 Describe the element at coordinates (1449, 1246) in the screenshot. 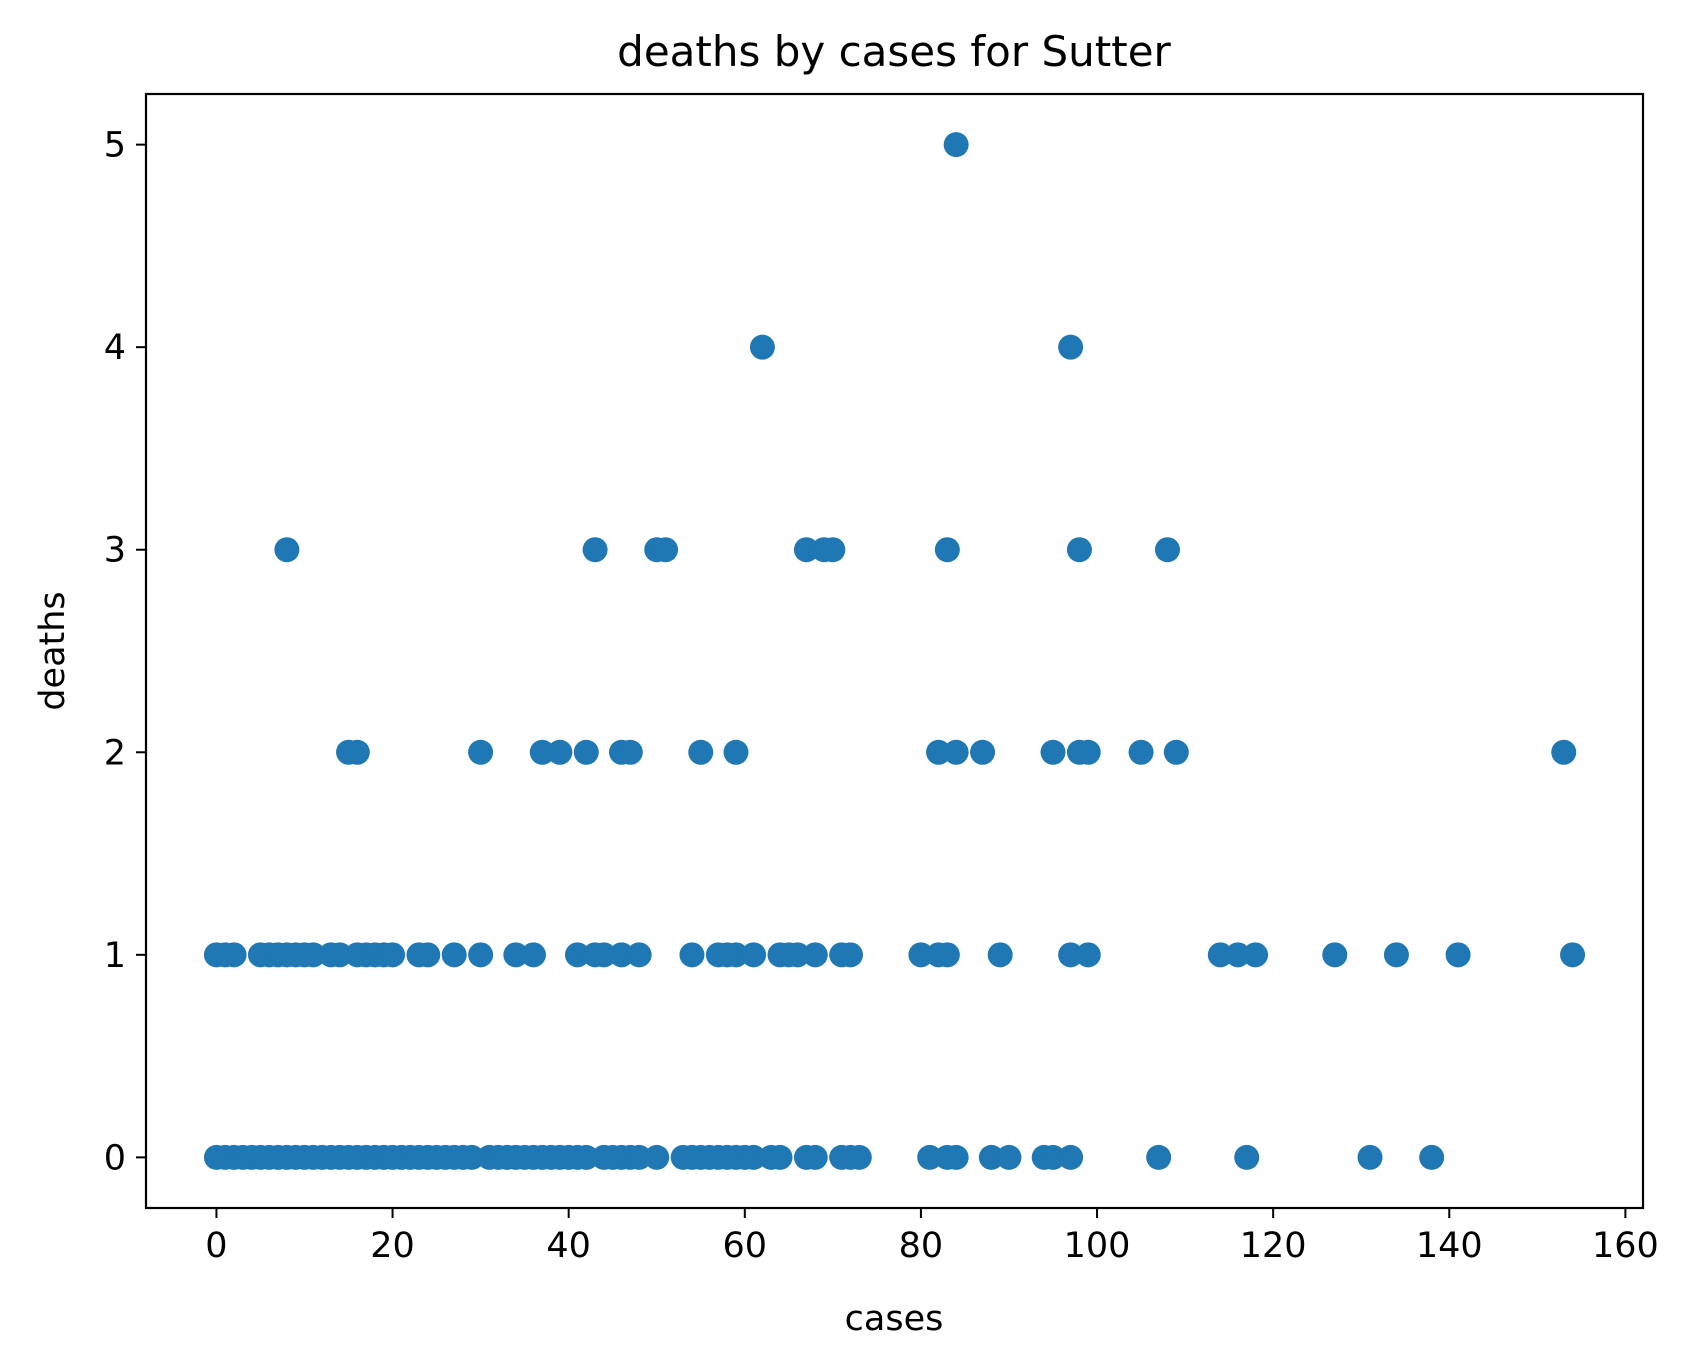

I see `x-tick-label: 140` at that location.